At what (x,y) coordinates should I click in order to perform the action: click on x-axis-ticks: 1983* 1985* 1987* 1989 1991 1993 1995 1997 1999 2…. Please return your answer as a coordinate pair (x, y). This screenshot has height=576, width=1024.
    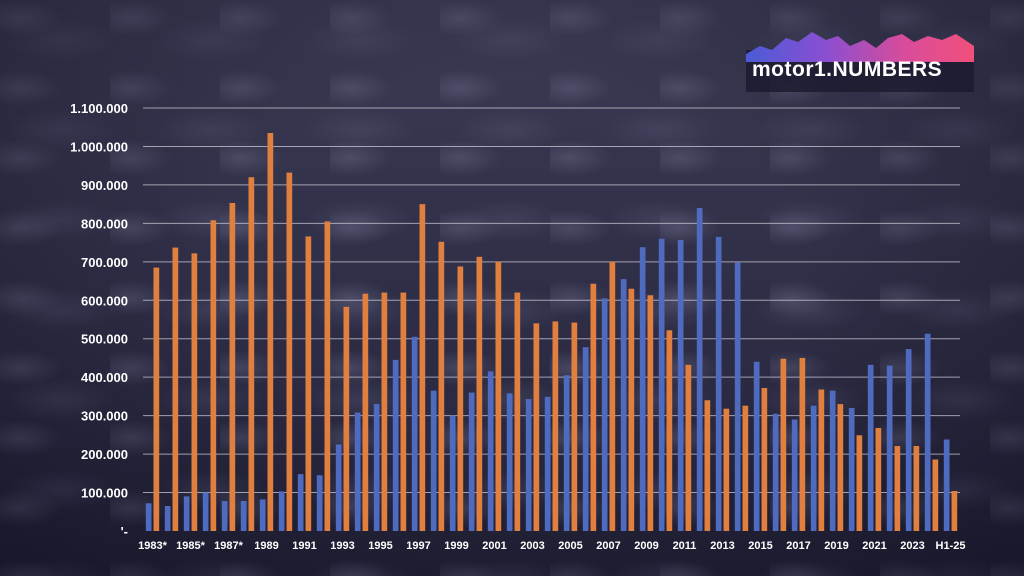
    Looking at the image, I should click on (551, 546).